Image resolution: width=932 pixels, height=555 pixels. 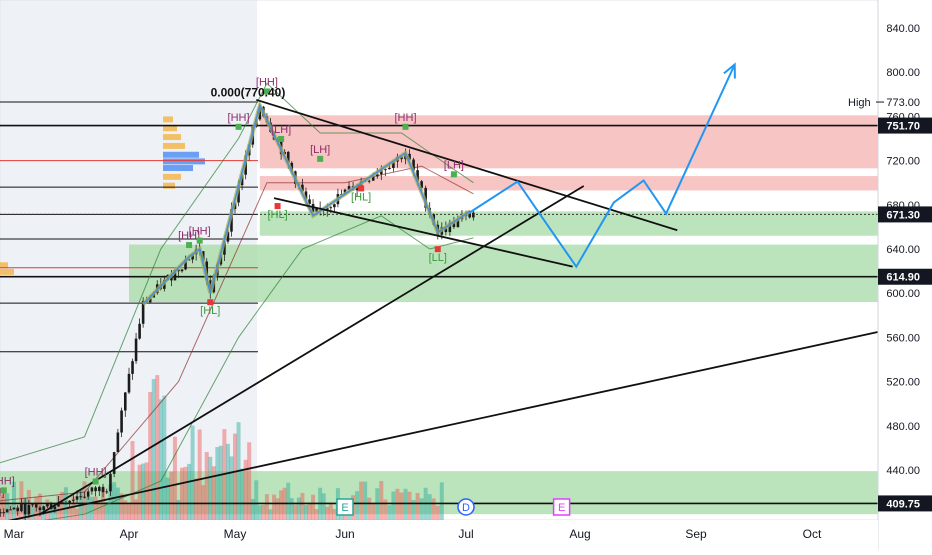 What do you see at coordinates (903, 294) in the screenshot?
I see `price-tick-label: 600.00` at bounding box center [903, 294].